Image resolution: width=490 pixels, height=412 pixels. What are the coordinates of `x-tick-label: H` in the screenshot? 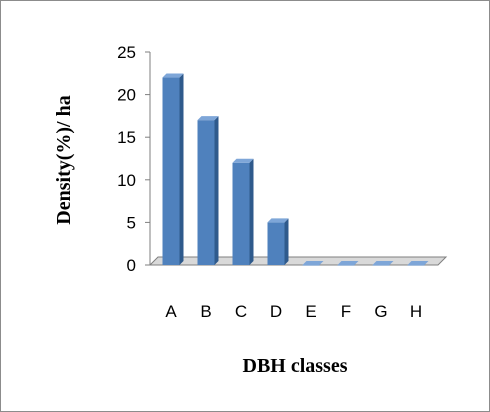 It's located at (416, 311).